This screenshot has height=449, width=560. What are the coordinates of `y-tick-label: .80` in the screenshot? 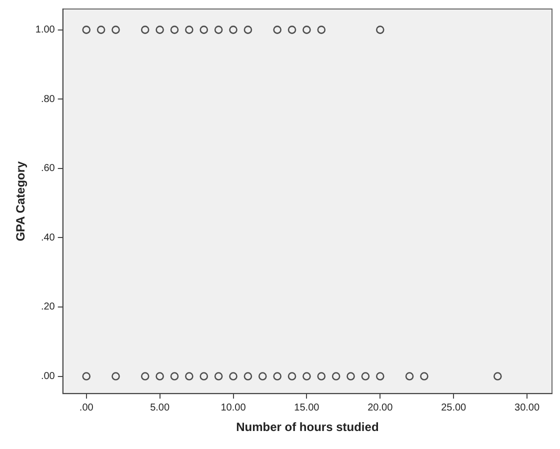 It's located at (48, 99).